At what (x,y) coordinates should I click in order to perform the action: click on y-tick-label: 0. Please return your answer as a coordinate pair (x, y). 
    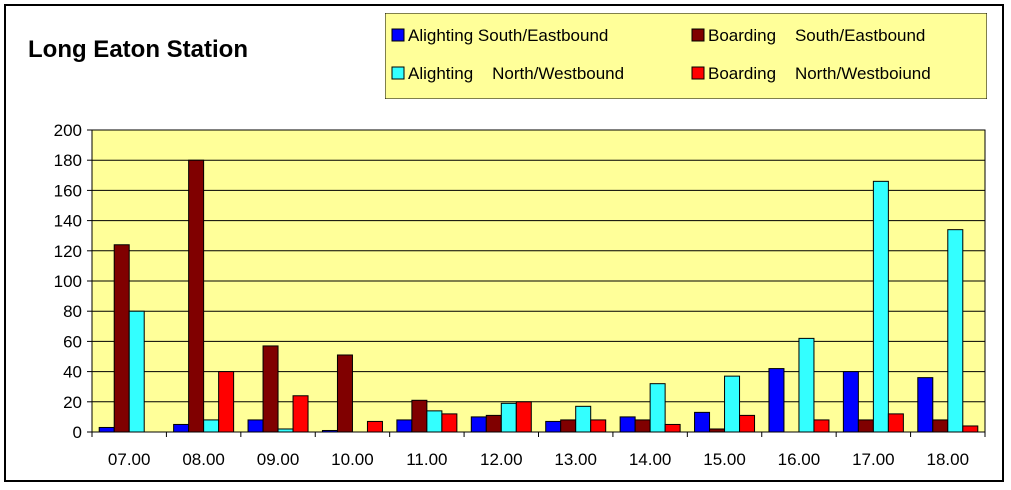
    Looking at the image, I should click on (77, 432).